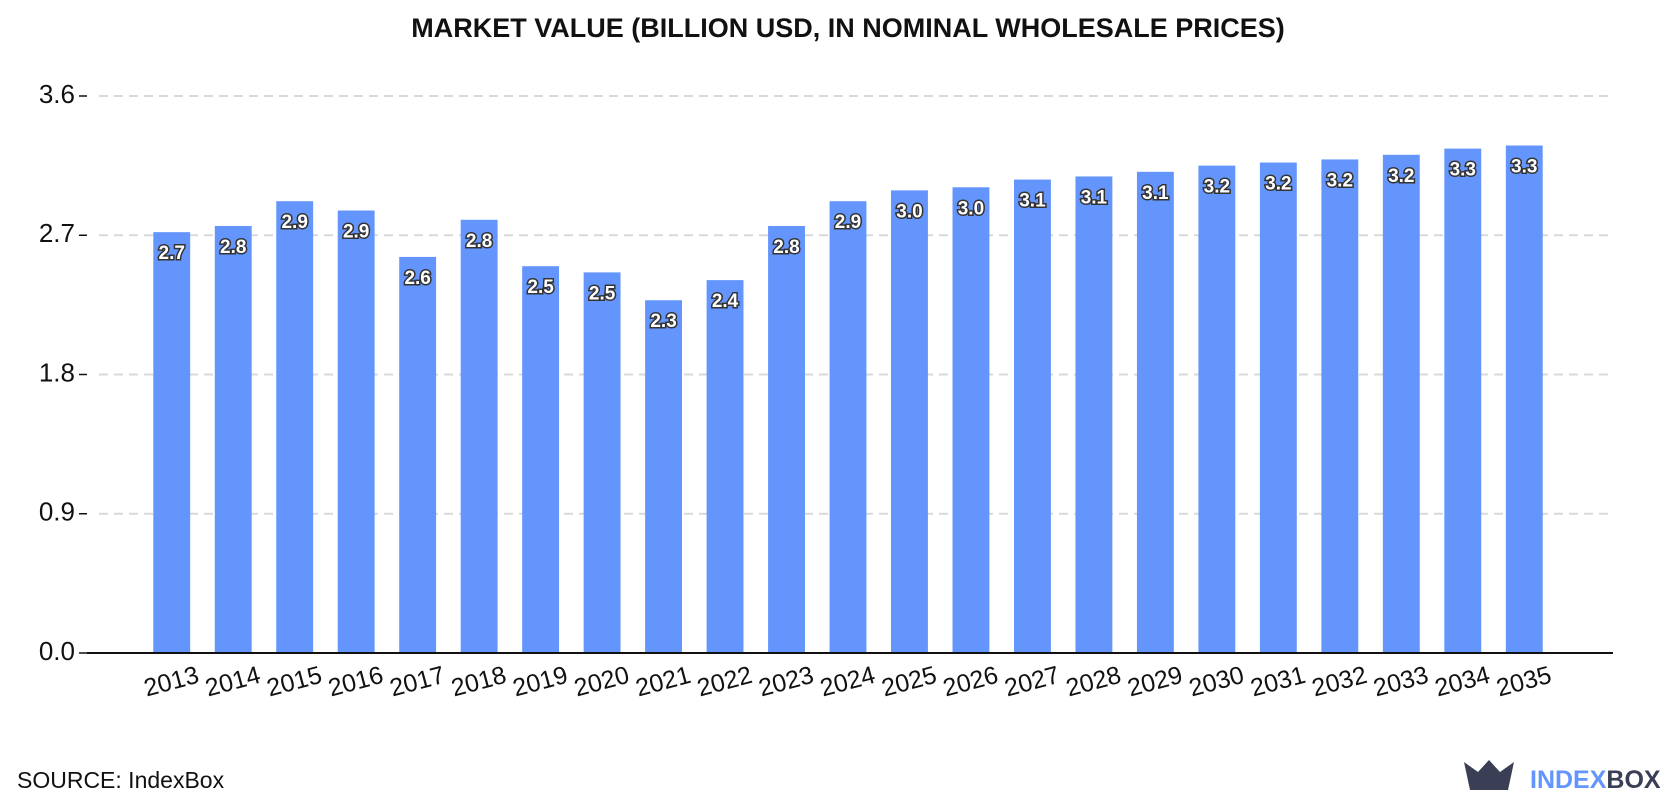 The width and height of the screenshot is (1680, 800). What do you see at coordinates (601, 681) in the screenshot?
I see `x-tick-label: 2020` at bounding box center [601, 681].